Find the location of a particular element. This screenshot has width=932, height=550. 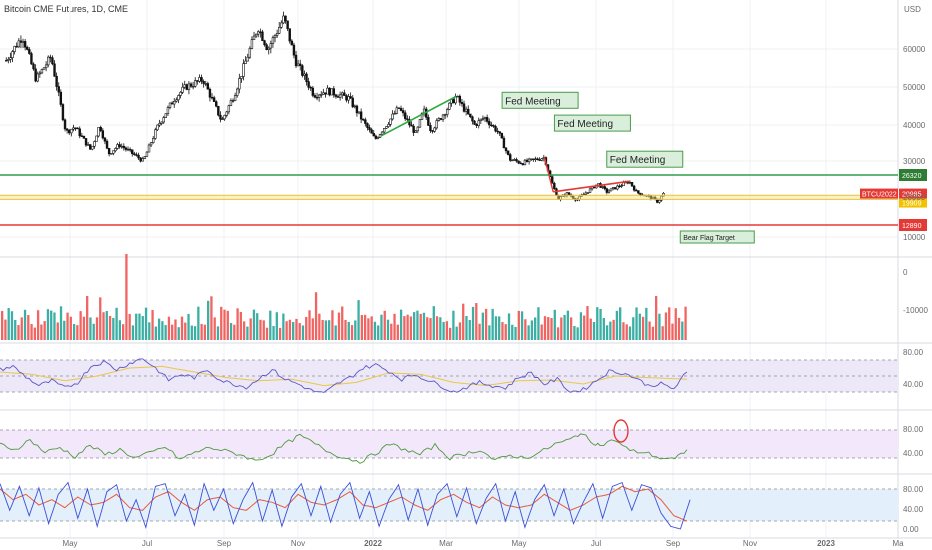

oscillator-panel is located at coordinates (449, 446).